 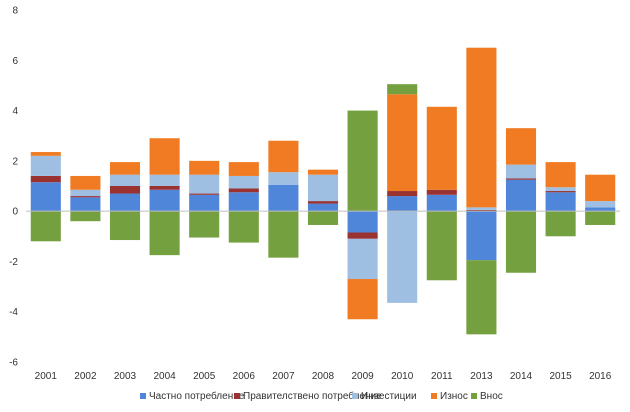 I want to click on x-tick-label: 2016, so click(x=600, y=376).